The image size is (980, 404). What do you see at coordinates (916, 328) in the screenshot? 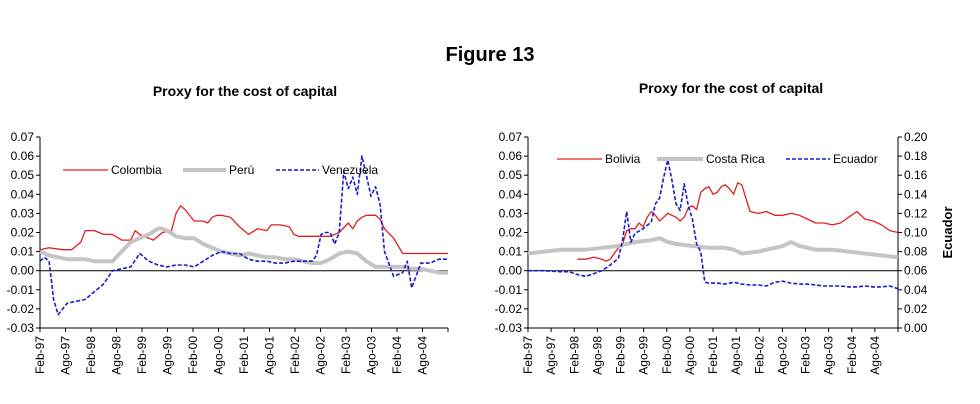
I see `y2-tick-label: 0.00` at bounding box center [916, 328].